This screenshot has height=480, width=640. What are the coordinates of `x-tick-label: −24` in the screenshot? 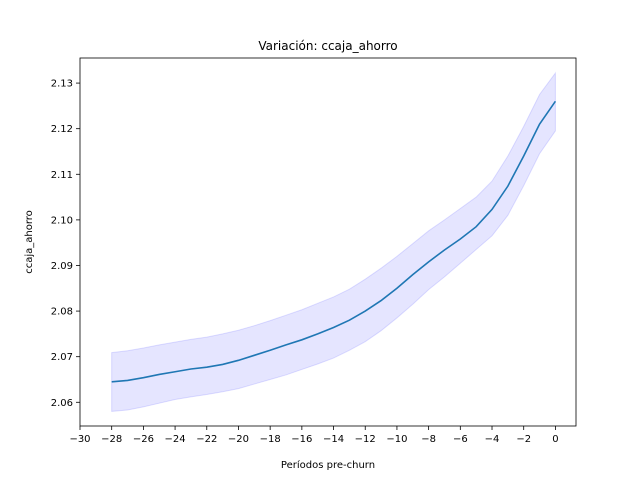 It's located at (175, 439).